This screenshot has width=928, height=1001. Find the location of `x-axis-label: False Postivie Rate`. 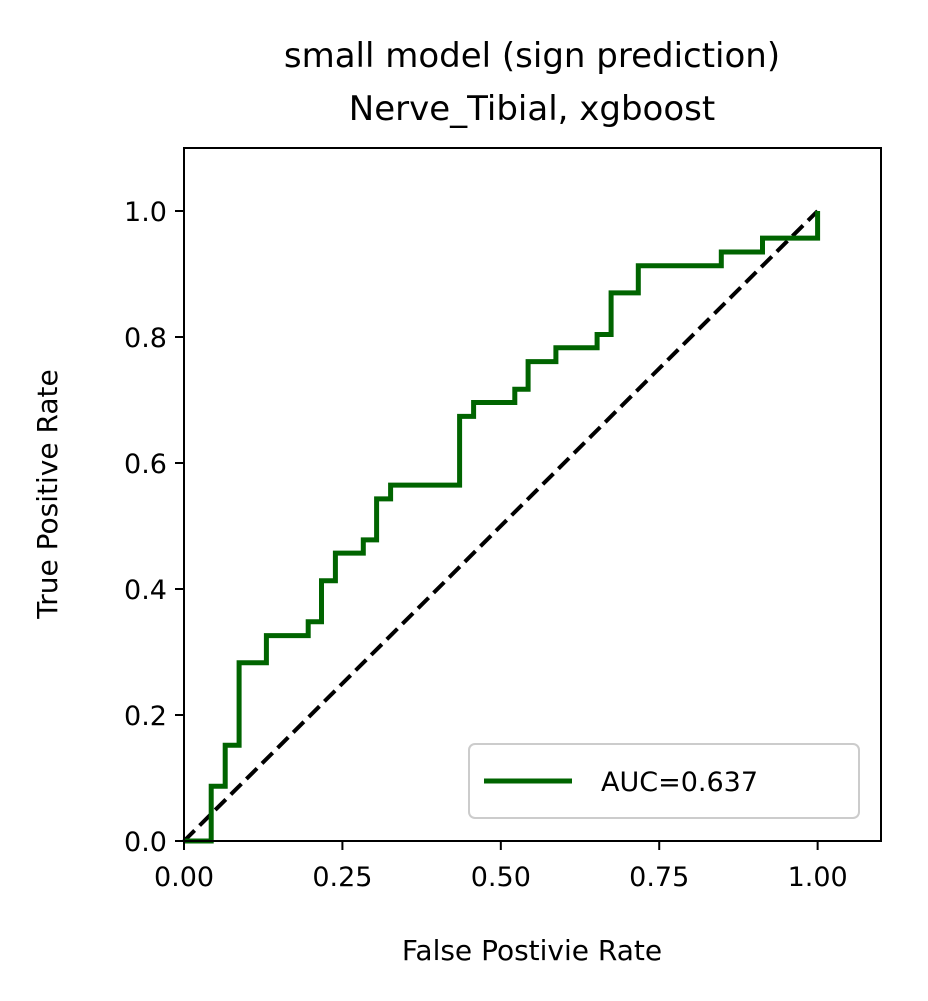

x-axis-label: False Postivie Rate is located at coordinates (532, 950).